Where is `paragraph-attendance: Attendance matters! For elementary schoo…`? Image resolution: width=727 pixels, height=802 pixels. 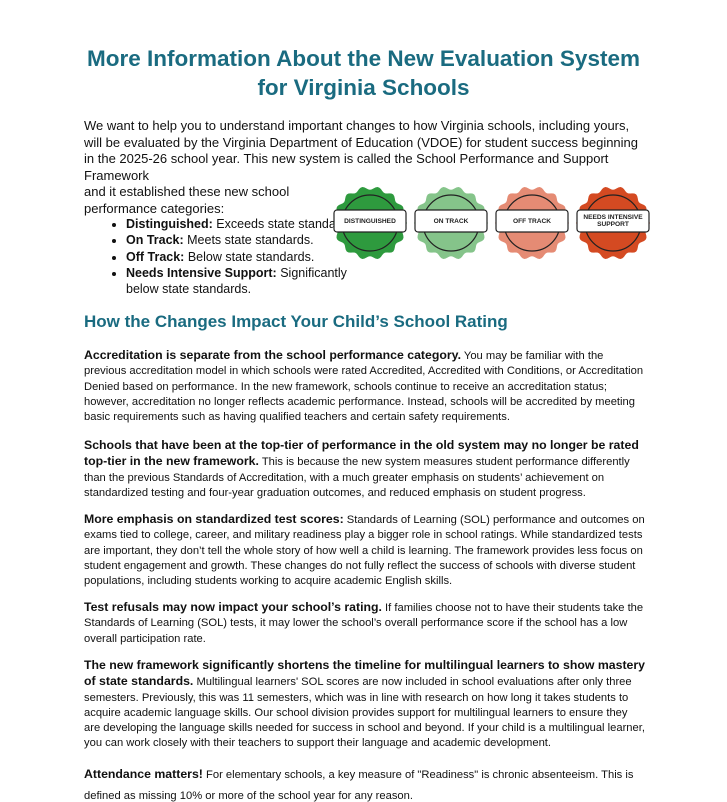
paragraph-attendance: Attendance matters! For elementary schoo… is located at coordinates (359, 784).